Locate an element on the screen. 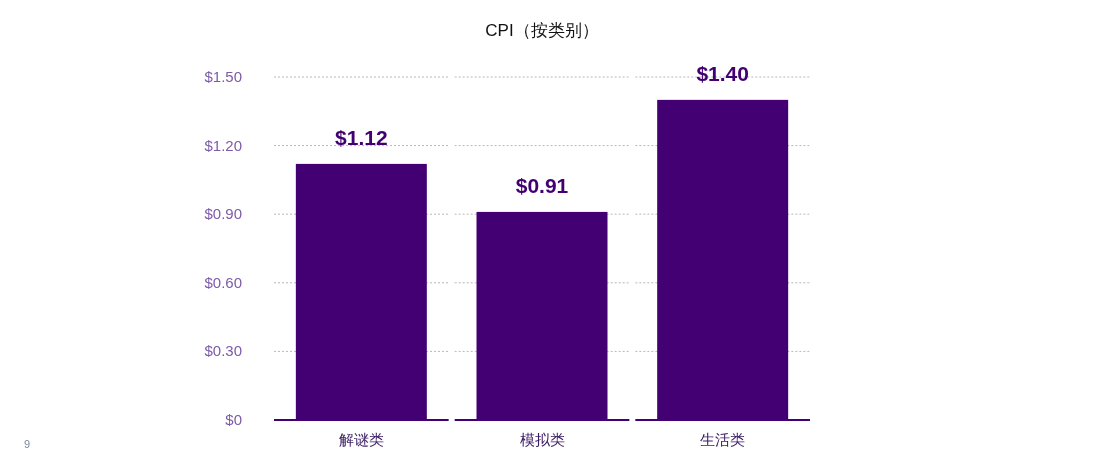  y-tick-label: $0.30 is located at coordinates (223, 351).